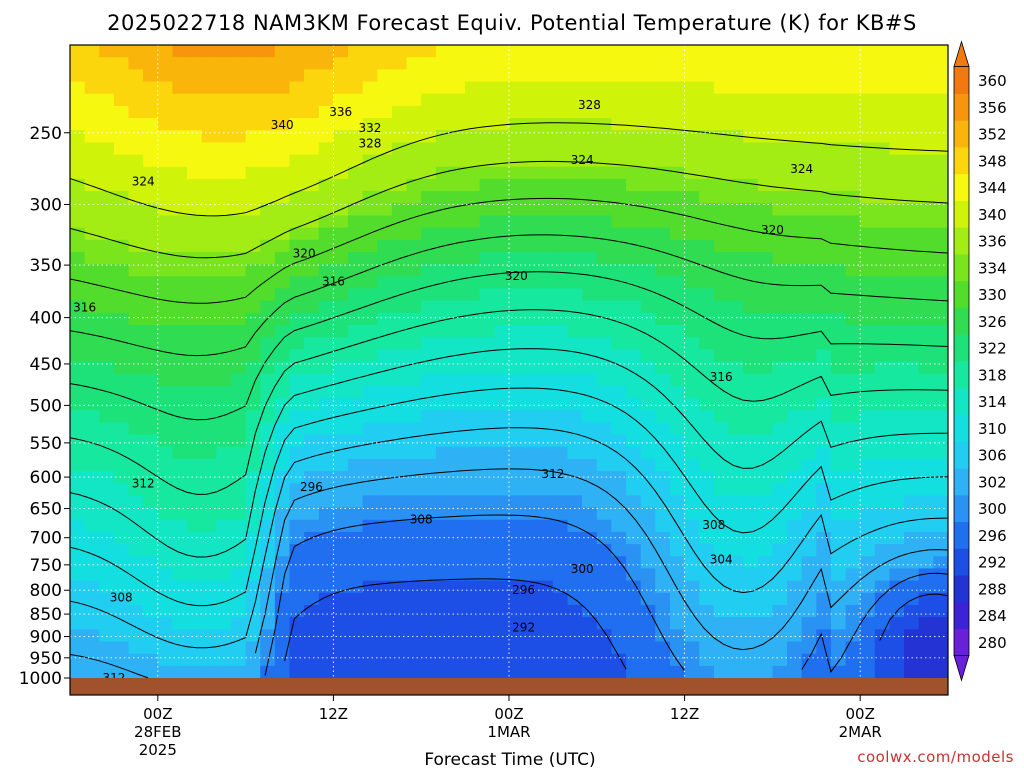  I want to click on colorbar-swatch, so click(961, 160).